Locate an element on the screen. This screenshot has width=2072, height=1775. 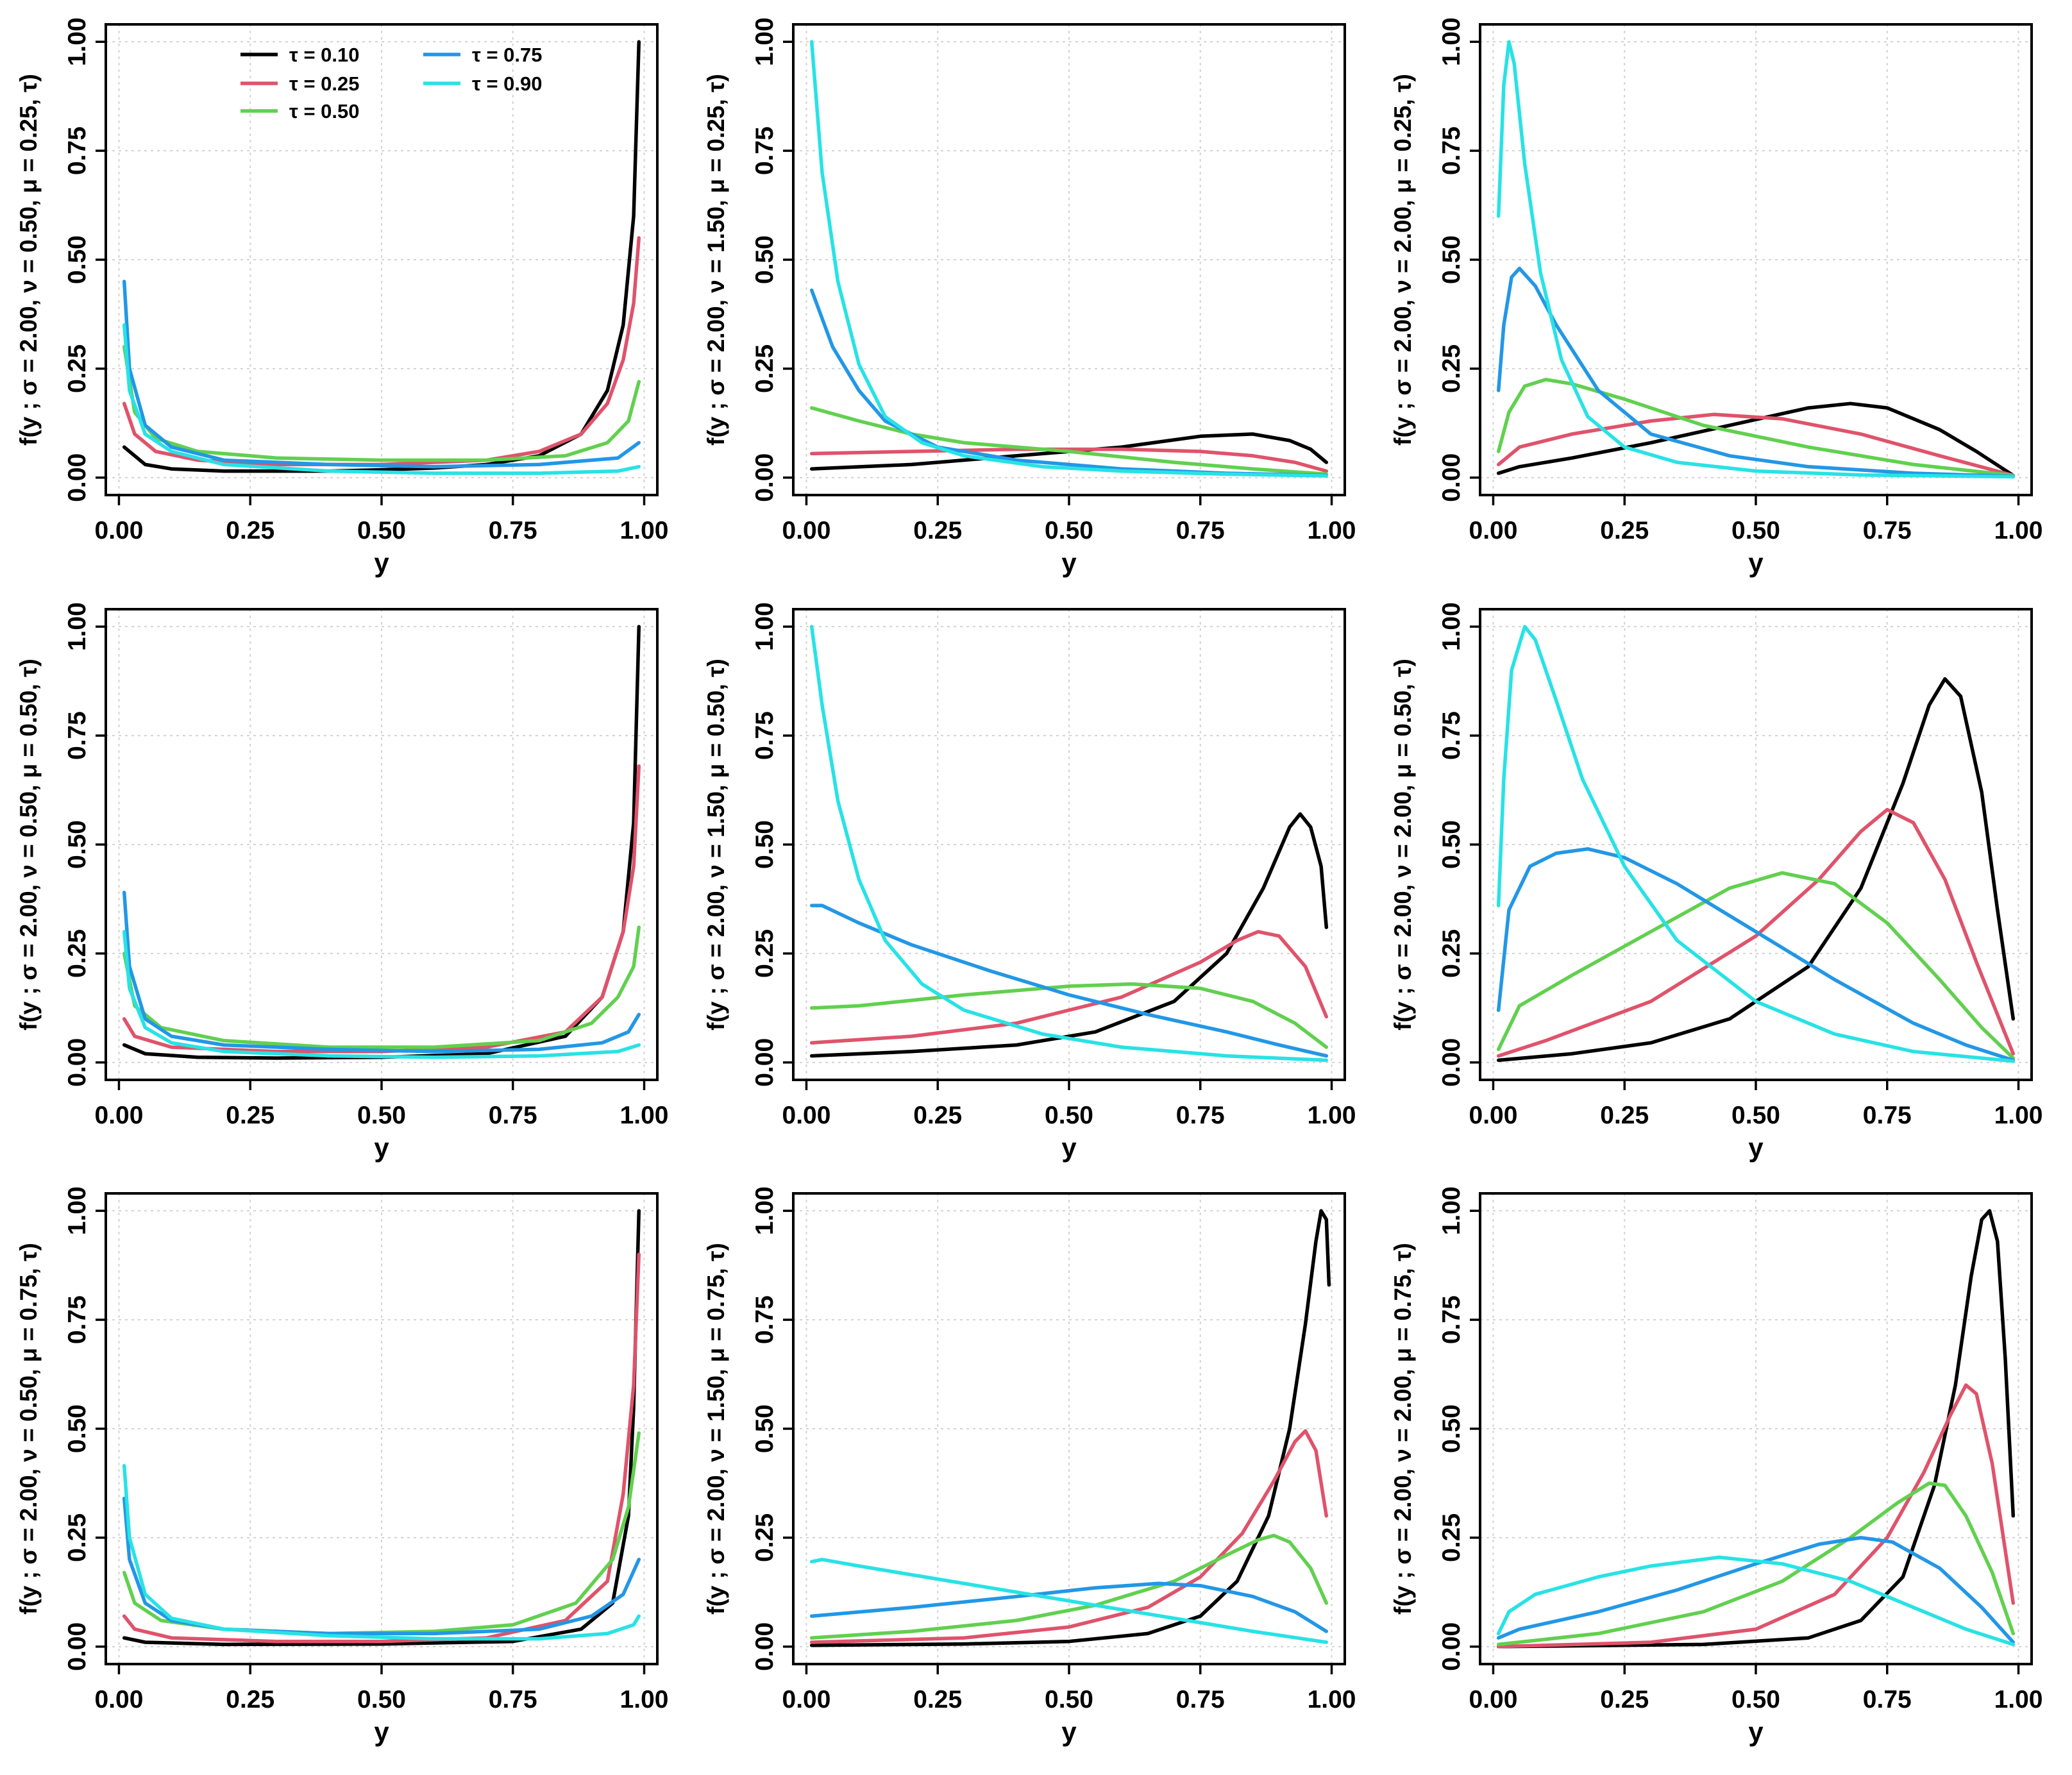
legend-entry: τ = 0.50 is located at coordinates (324, 111).